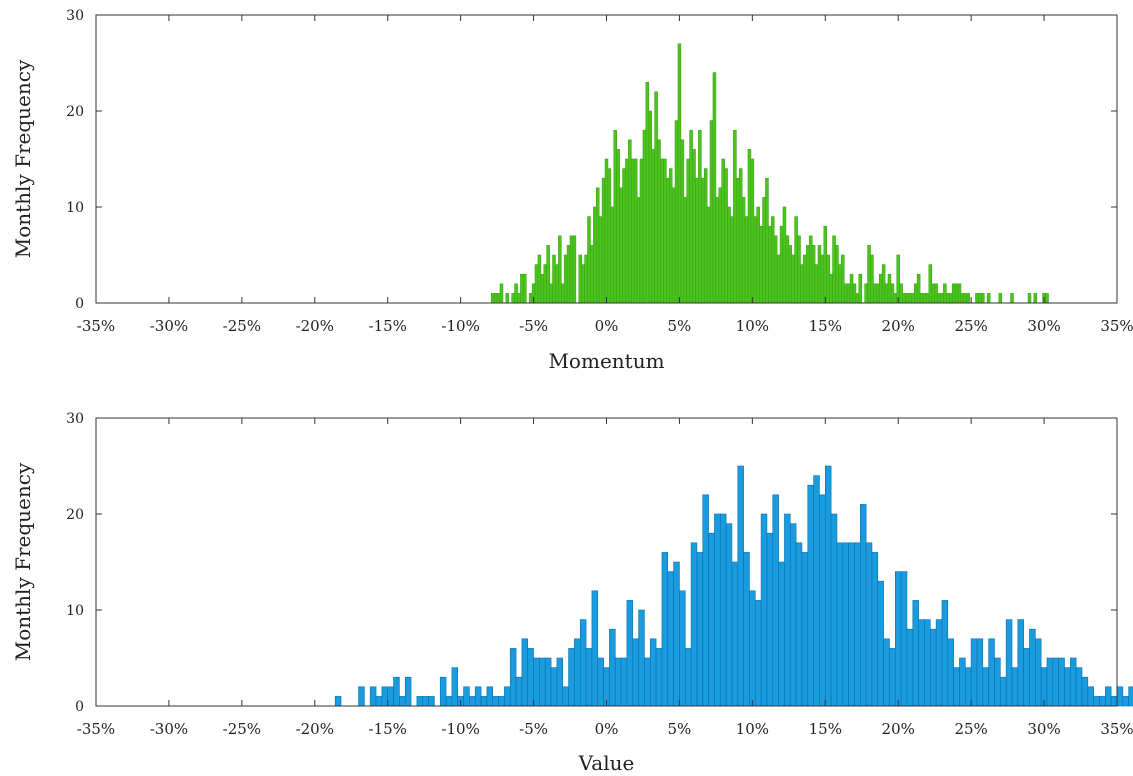  I want to click on x-tick-label: 0%, so click(607, 729).